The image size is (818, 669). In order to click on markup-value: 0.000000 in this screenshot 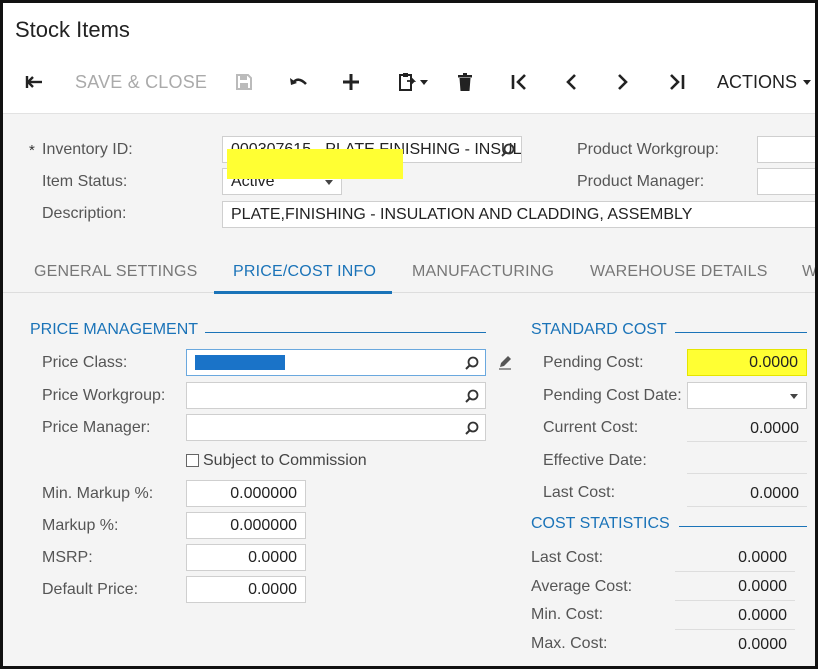, I will do `click(263, 525)`.